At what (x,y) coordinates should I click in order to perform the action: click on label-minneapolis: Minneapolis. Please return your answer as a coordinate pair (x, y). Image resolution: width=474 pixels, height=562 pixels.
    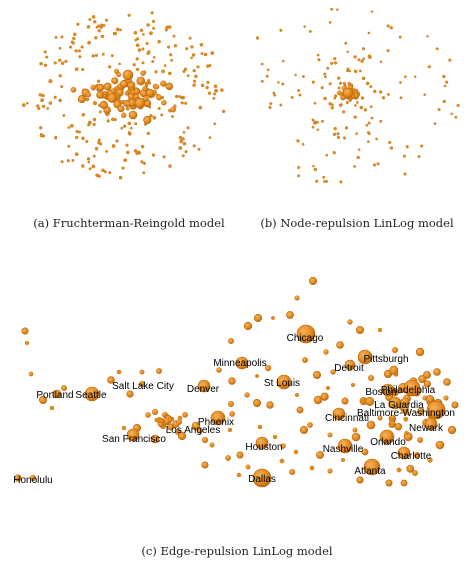
    Looking at the image, I should click on (239, 363).